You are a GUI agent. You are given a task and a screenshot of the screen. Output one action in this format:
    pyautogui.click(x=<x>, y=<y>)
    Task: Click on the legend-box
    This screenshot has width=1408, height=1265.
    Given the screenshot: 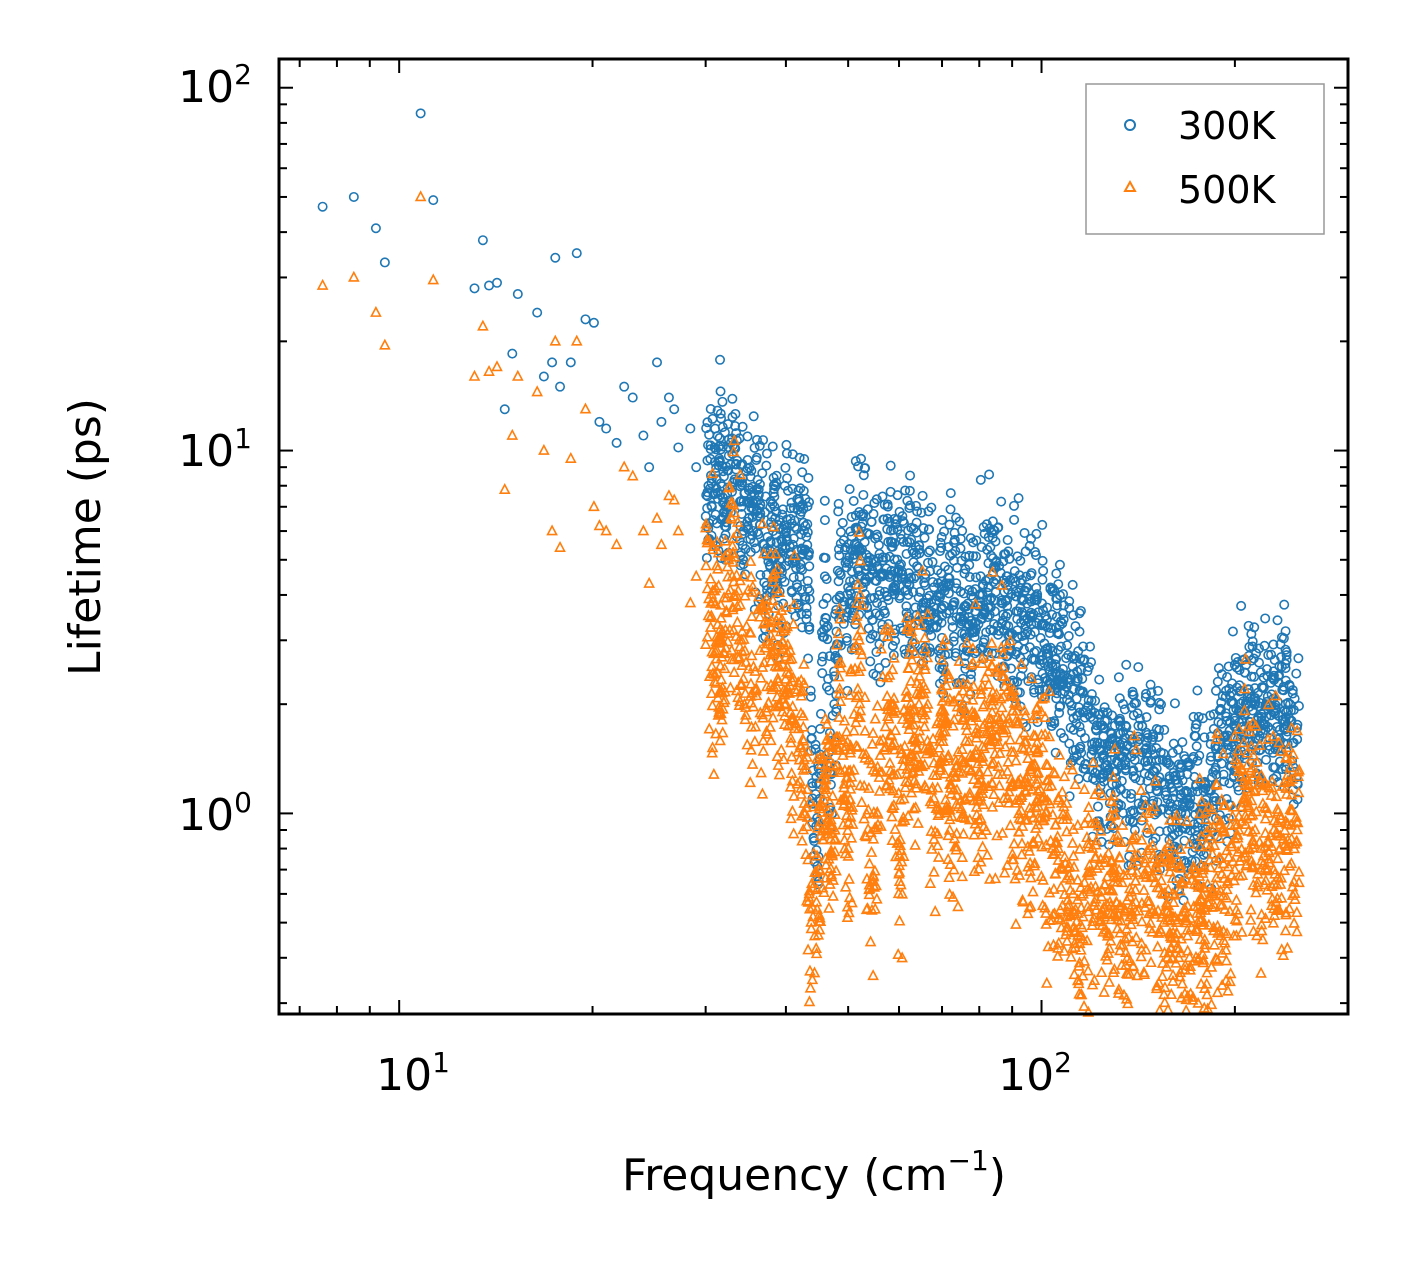 What is the action you would take?
    pyautogui.click(x=1205, y=159)
    